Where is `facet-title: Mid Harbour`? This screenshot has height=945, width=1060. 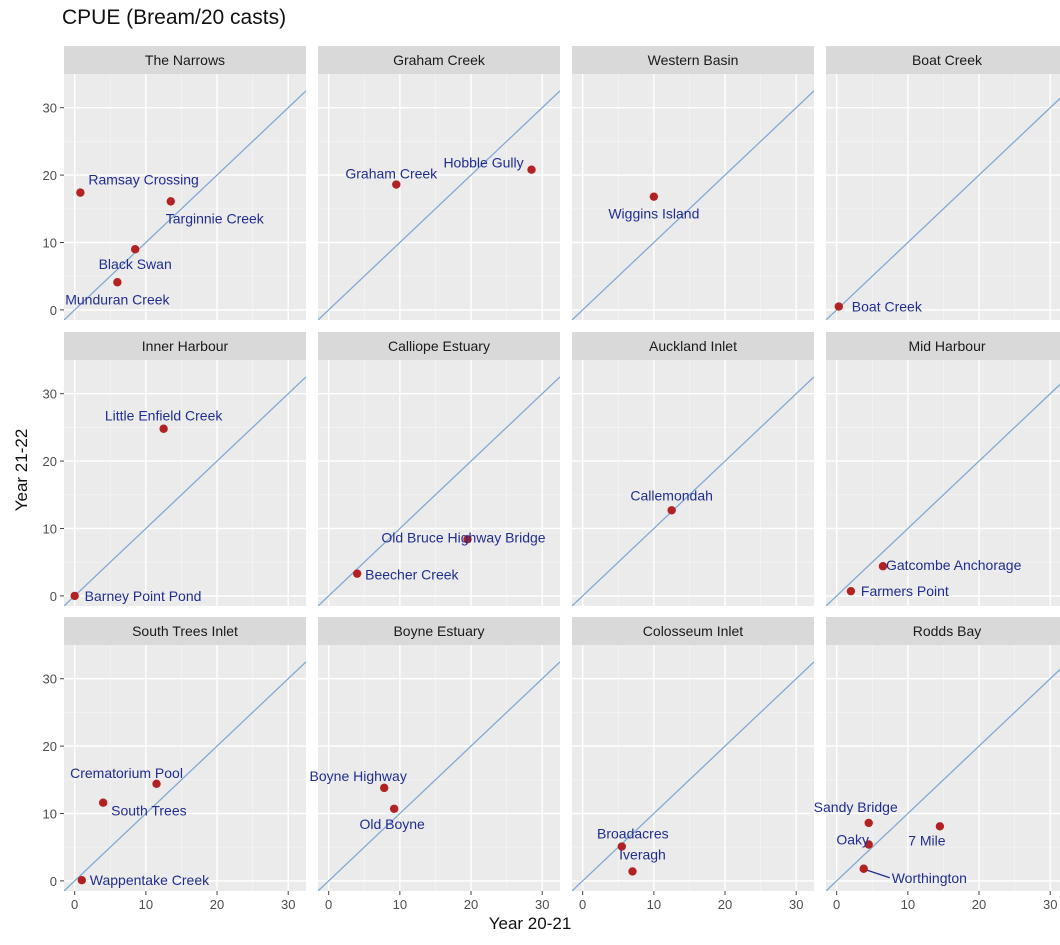
facet-title: Mid Harbour is located at coordinates (946, 346).